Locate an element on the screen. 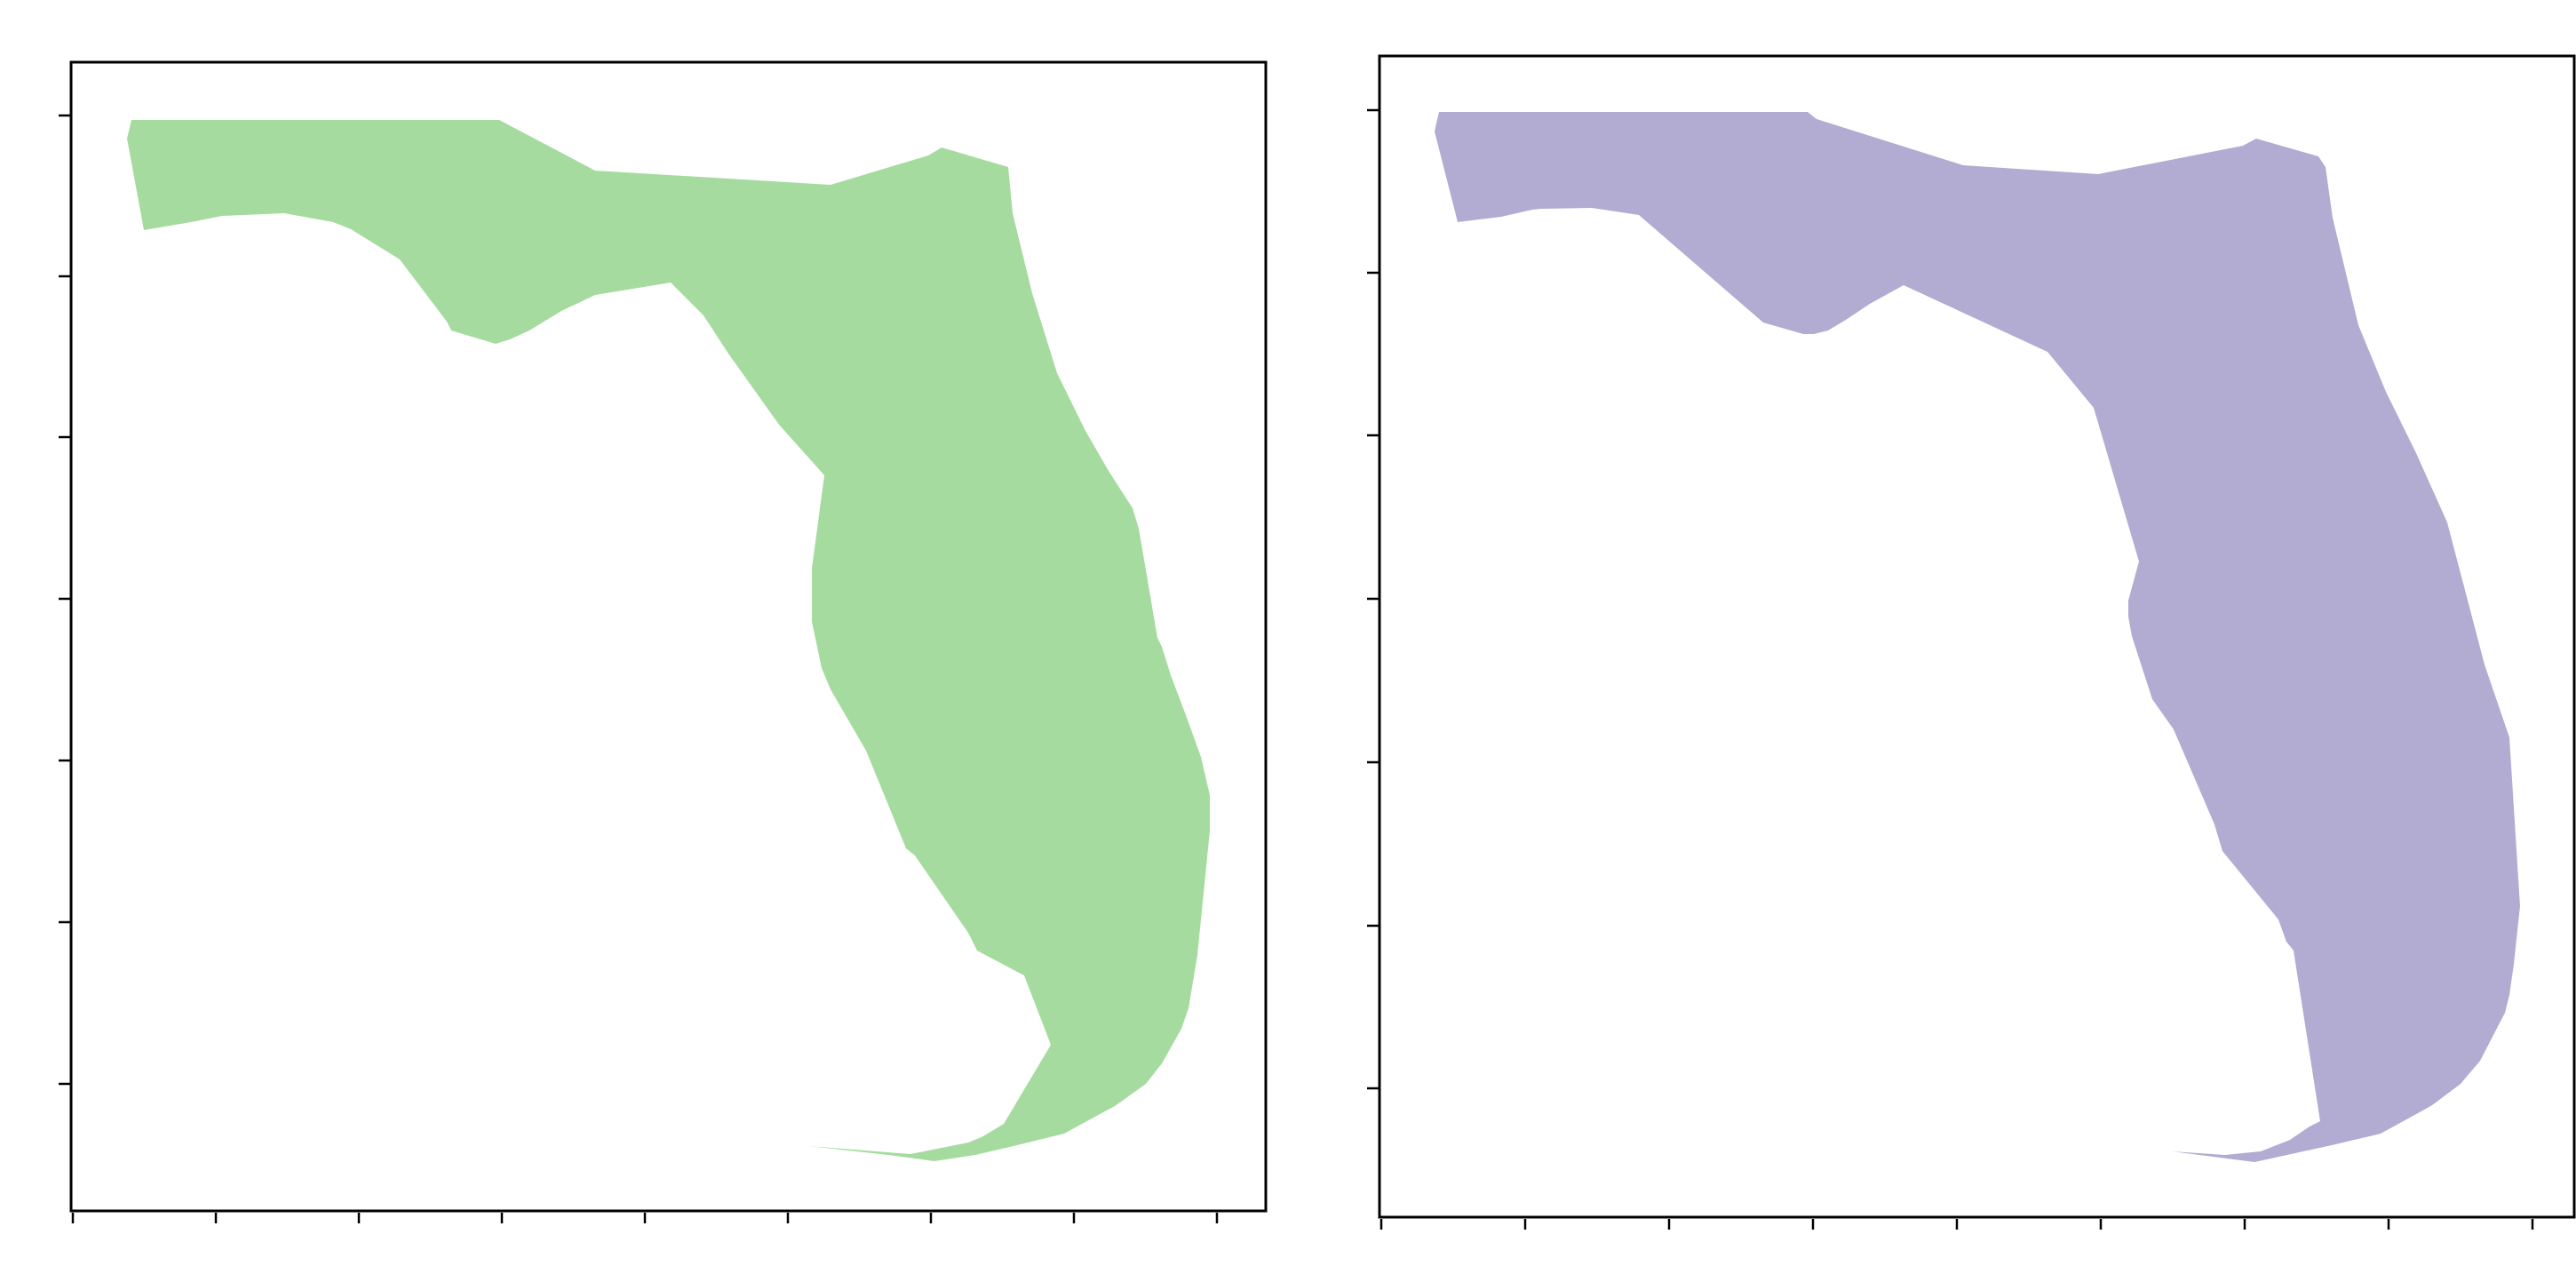 The width and height of the screenshot is (2576, 1274). x-axis-ticks-right is located at coordinates (1956, 1224).